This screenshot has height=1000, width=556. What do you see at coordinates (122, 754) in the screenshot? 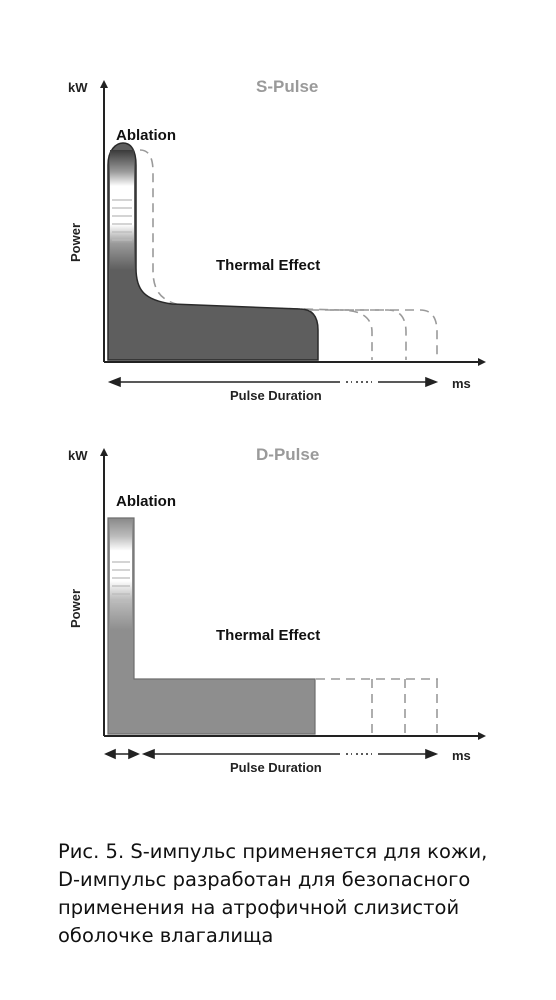
I see `d-pulse-ablation-duration-arrow` at bounding box center [122, 754].